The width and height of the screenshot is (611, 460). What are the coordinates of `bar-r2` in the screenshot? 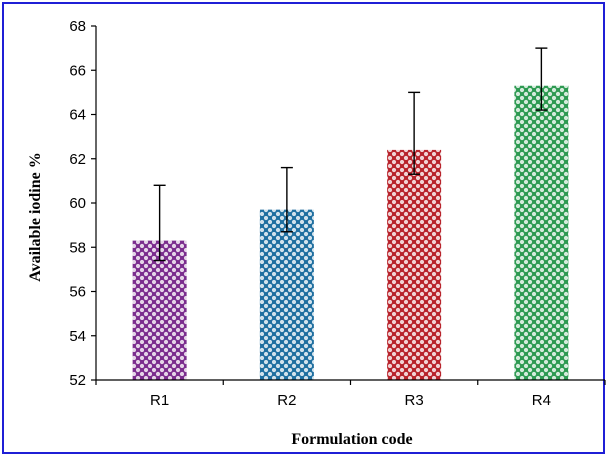 It's located at (286, 294).